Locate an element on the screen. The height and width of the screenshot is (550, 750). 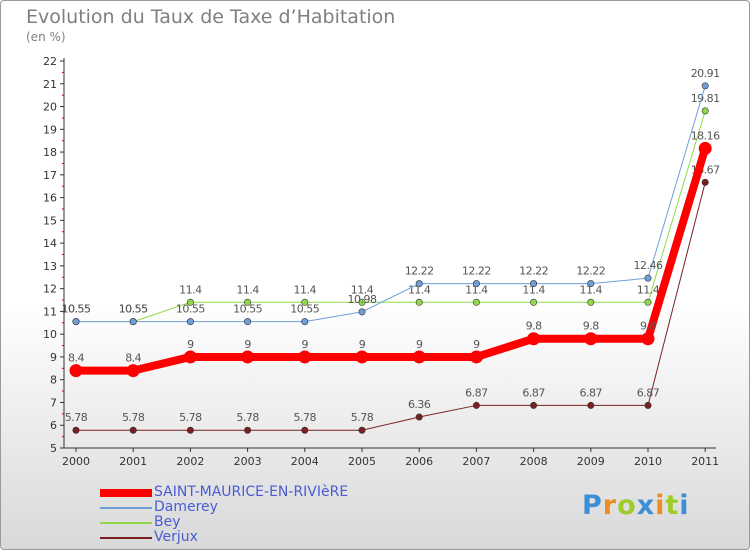
x-tick-label: 2002 is located at coordinates (190, 461).